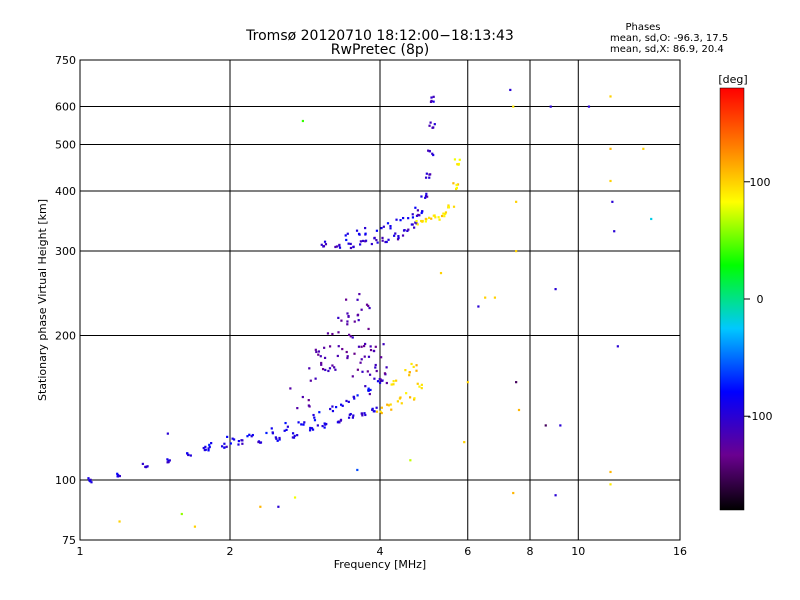 This screenshot has width=800, height=600. I want to click on x-tick-label: 10, so click(578, 551).